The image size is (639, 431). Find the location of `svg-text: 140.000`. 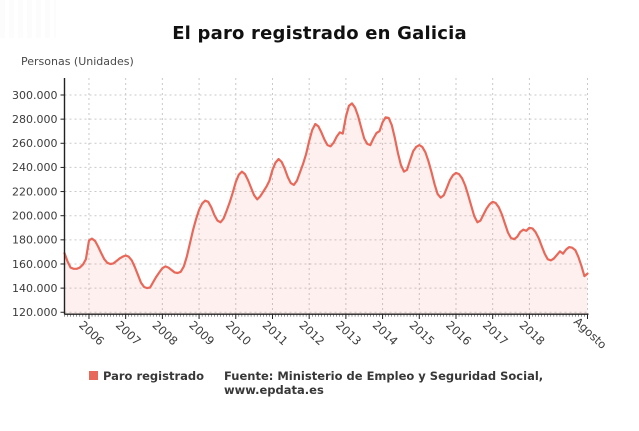

svg-text: 140.000 is located at coordinates (35, 288).